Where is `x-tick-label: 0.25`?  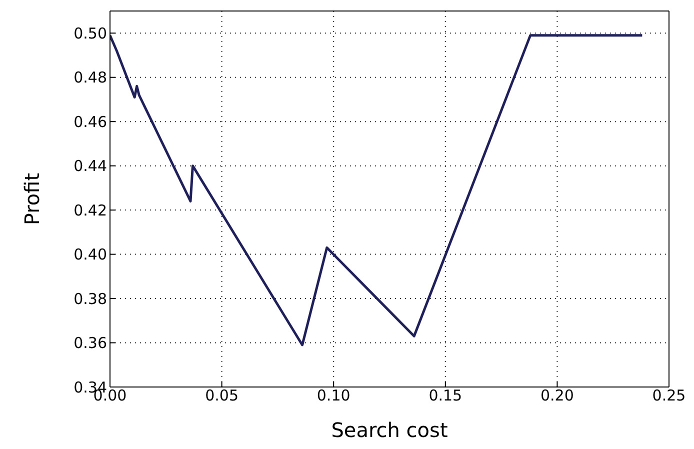
x-tick-label: 0.25 is located at coordinates (669, 395).